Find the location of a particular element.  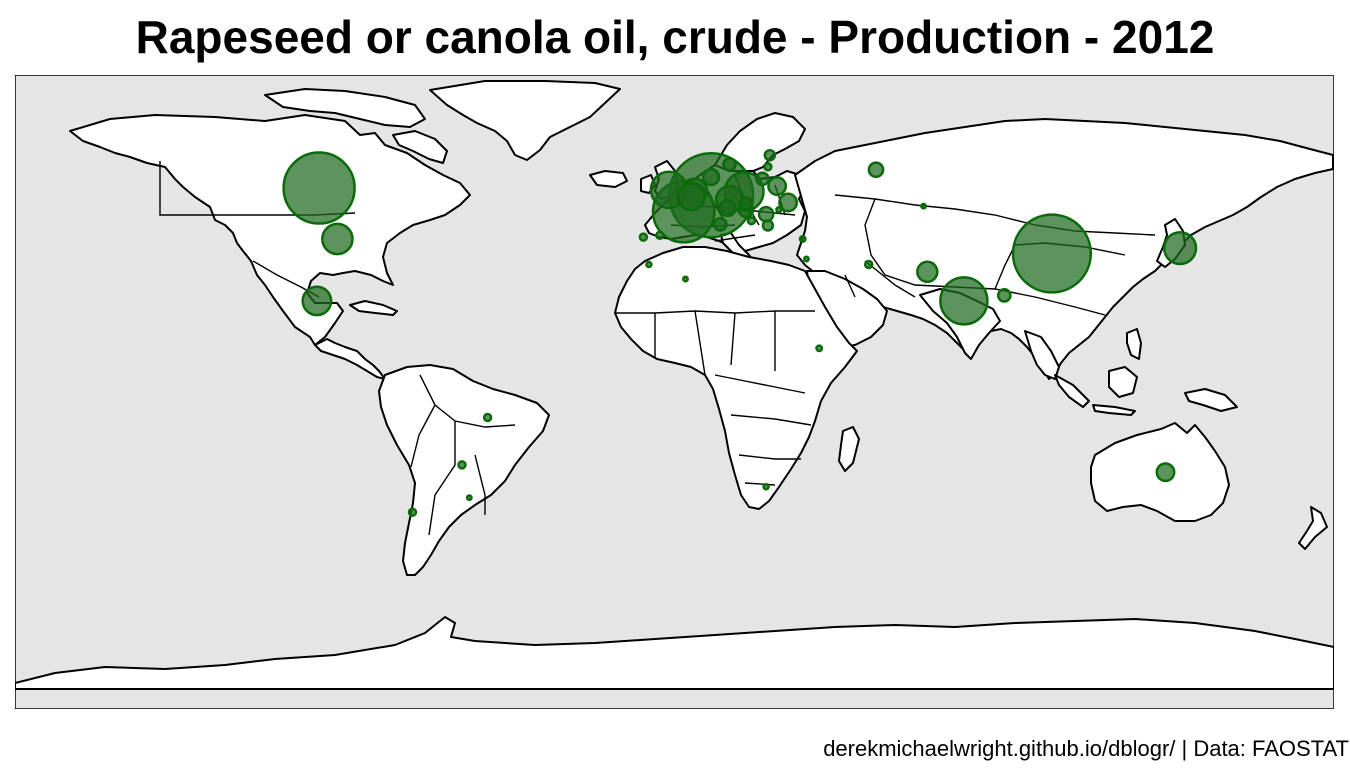

bubble-uruguay is located at coordinates (469, 498).